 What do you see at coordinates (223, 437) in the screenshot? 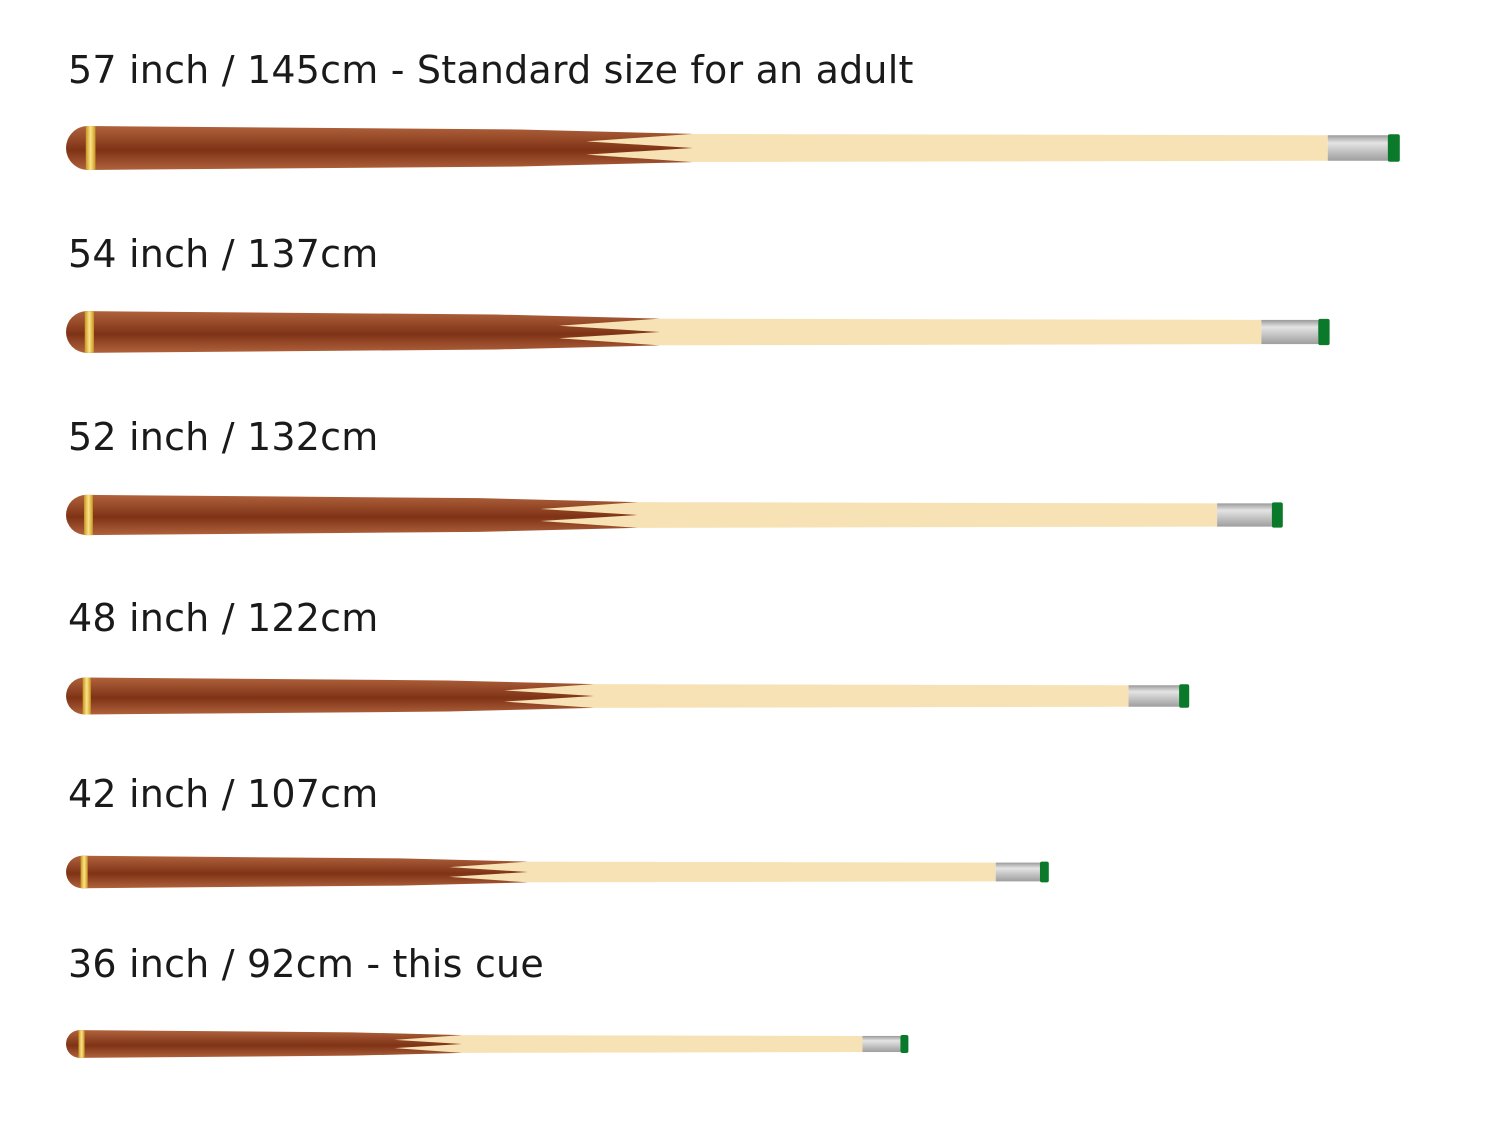
I see `cue-label: 52 inch / 132cm` at bounding box center [223, 437].